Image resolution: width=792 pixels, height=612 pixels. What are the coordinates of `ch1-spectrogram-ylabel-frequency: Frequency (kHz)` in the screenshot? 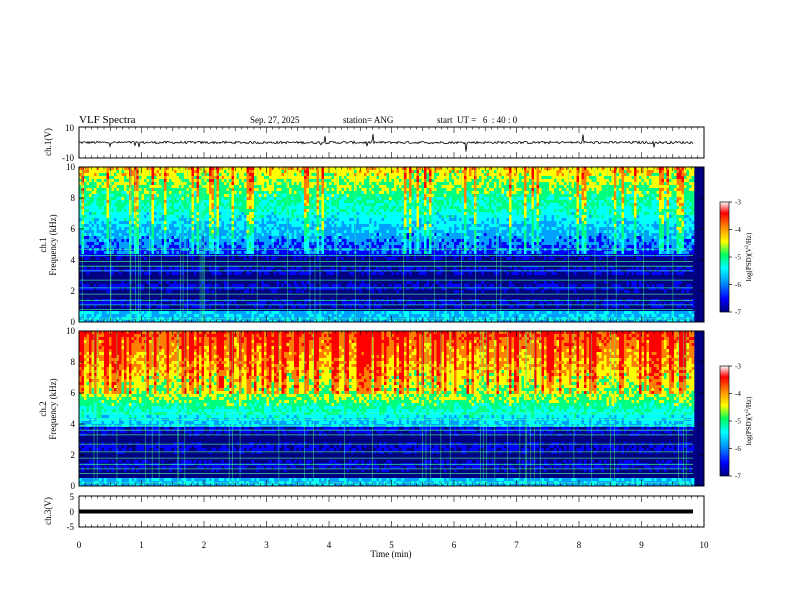 It's located at (53, 244).